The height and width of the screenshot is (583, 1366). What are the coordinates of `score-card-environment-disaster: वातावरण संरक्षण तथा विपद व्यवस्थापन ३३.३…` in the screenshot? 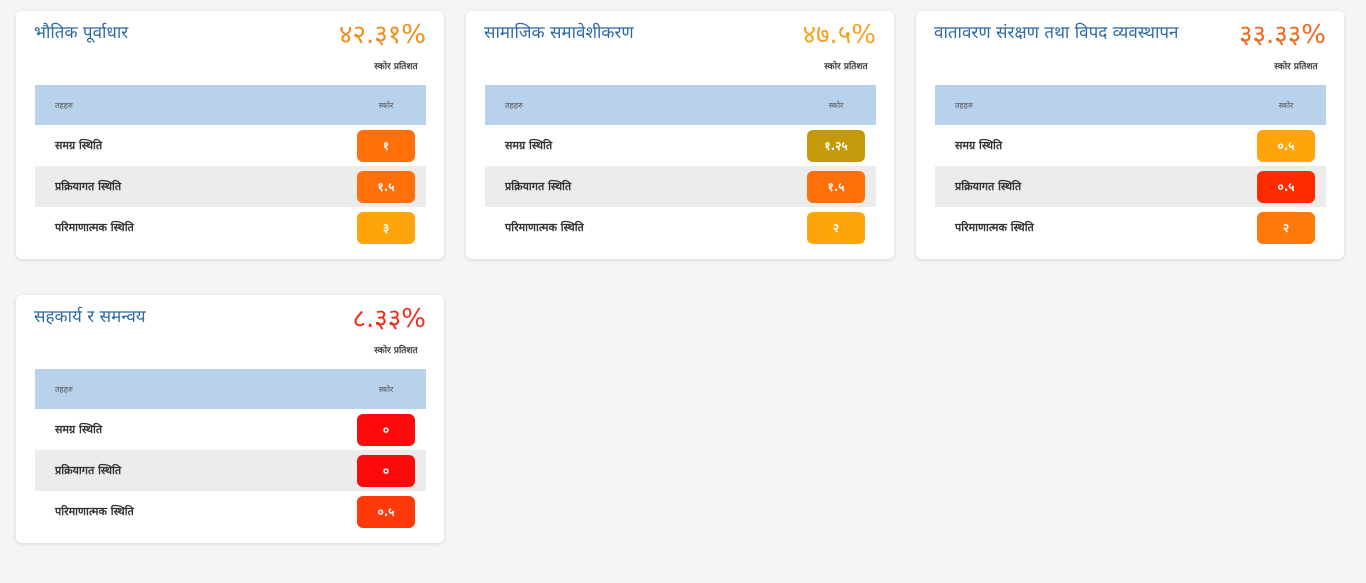 It's located at (1130, 135).